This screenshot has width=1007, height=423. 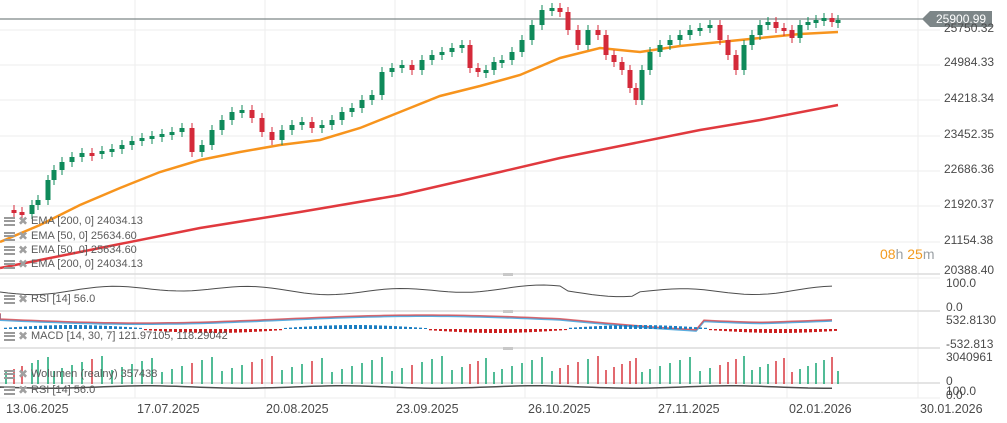 I want to click on volume-axis-top: 3040961, so click(x=969, y=357).